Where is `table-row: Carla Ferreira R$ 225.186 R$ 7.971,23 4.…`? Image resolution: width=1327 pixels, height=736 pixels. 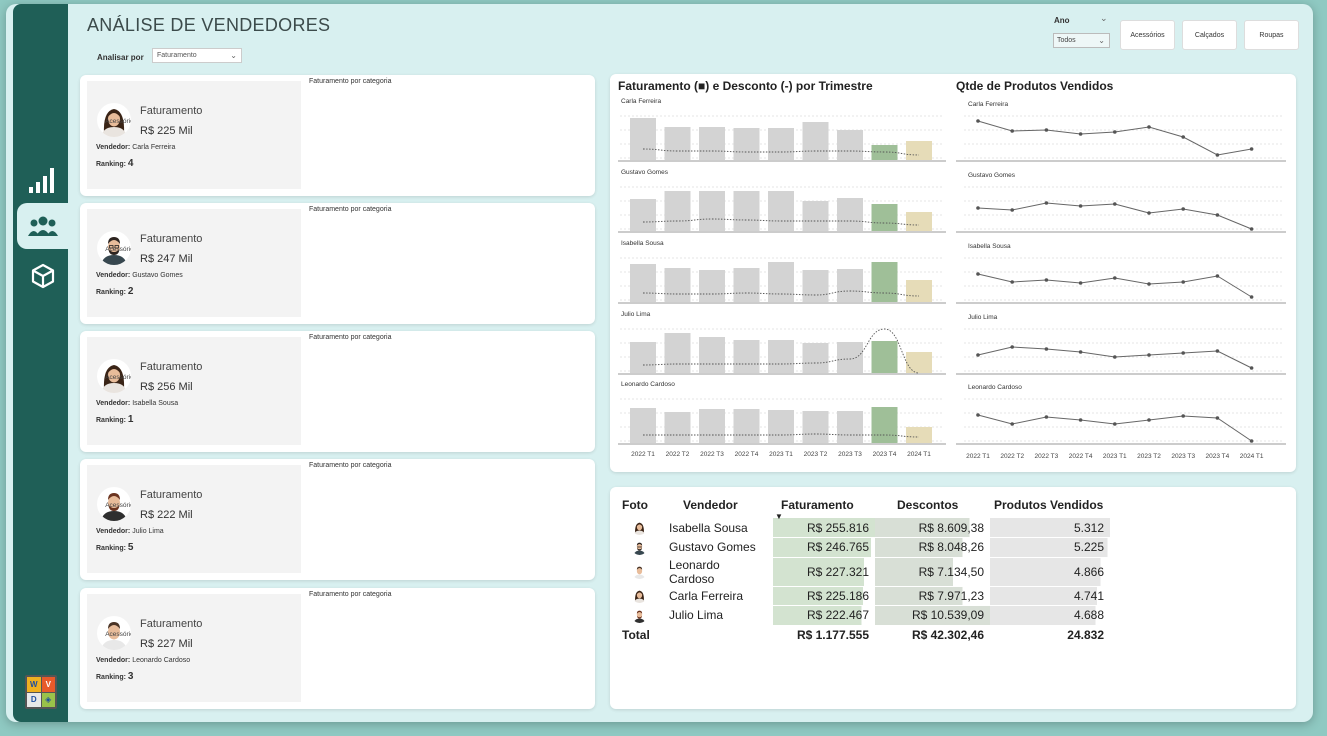
table-row: Carla Ferreira R$ 225.186 R$ 7.971,23 4.… is located at coordinates (864, 596).